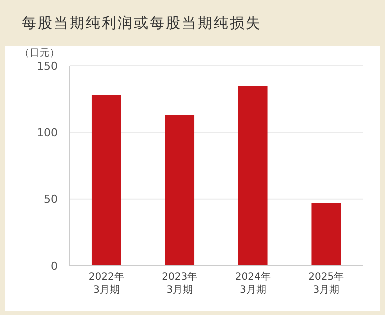  Describe the element at coordinates (47, 133) in the screenshot. I see `y-tick-label: 100` at that location.